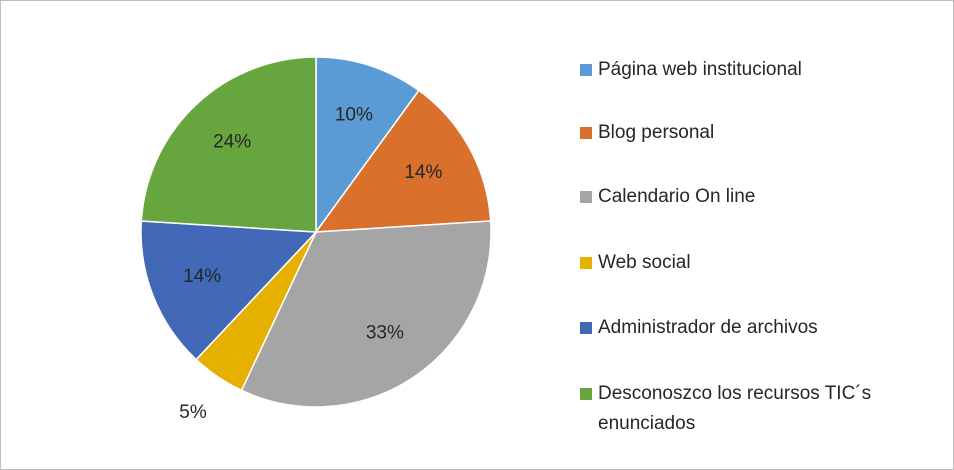  What do you see at coordinates (700, 69) in the screenshot?
I see `legend-label: Página web institucional` at bounding box center [700, 69].